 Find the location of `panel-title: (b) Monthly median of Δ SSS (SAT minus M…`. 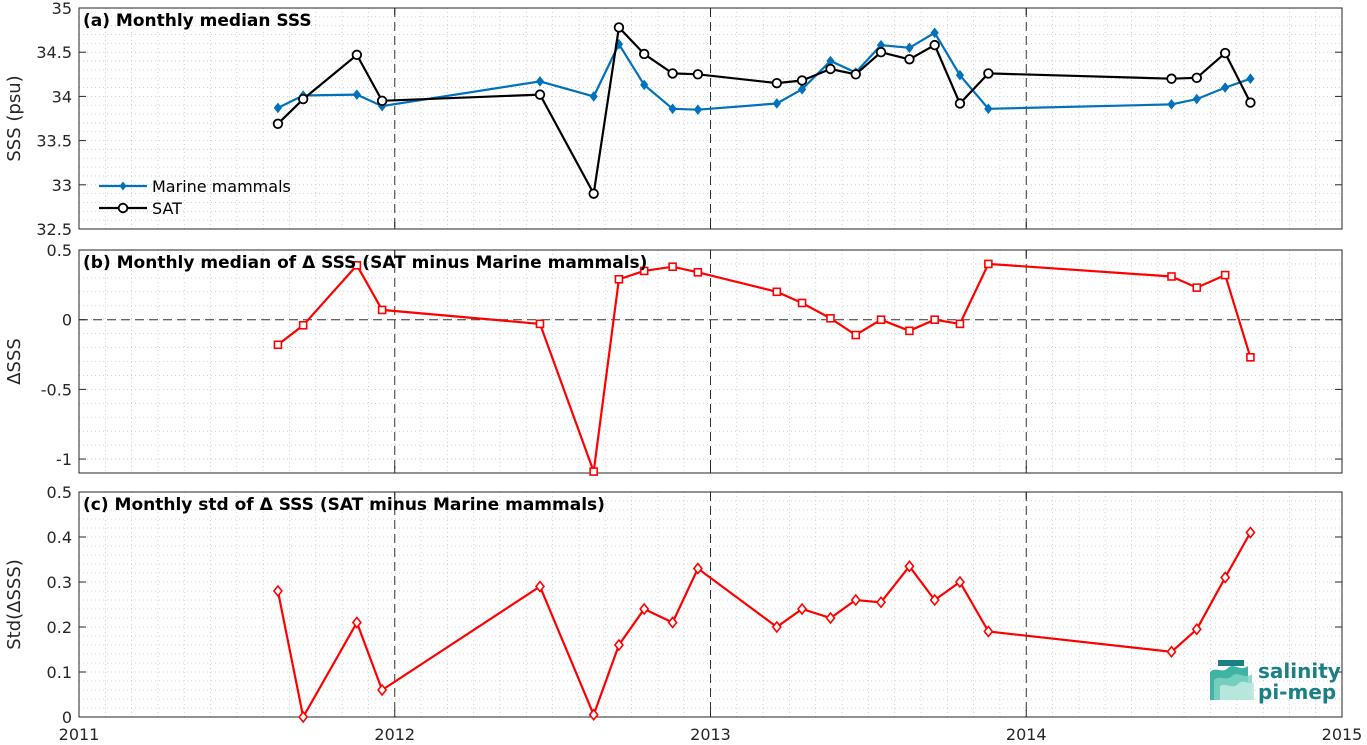

panel-title: (b) Monthly median of Δ SSS (SAT minus M… is located at coordinates (365, 263).